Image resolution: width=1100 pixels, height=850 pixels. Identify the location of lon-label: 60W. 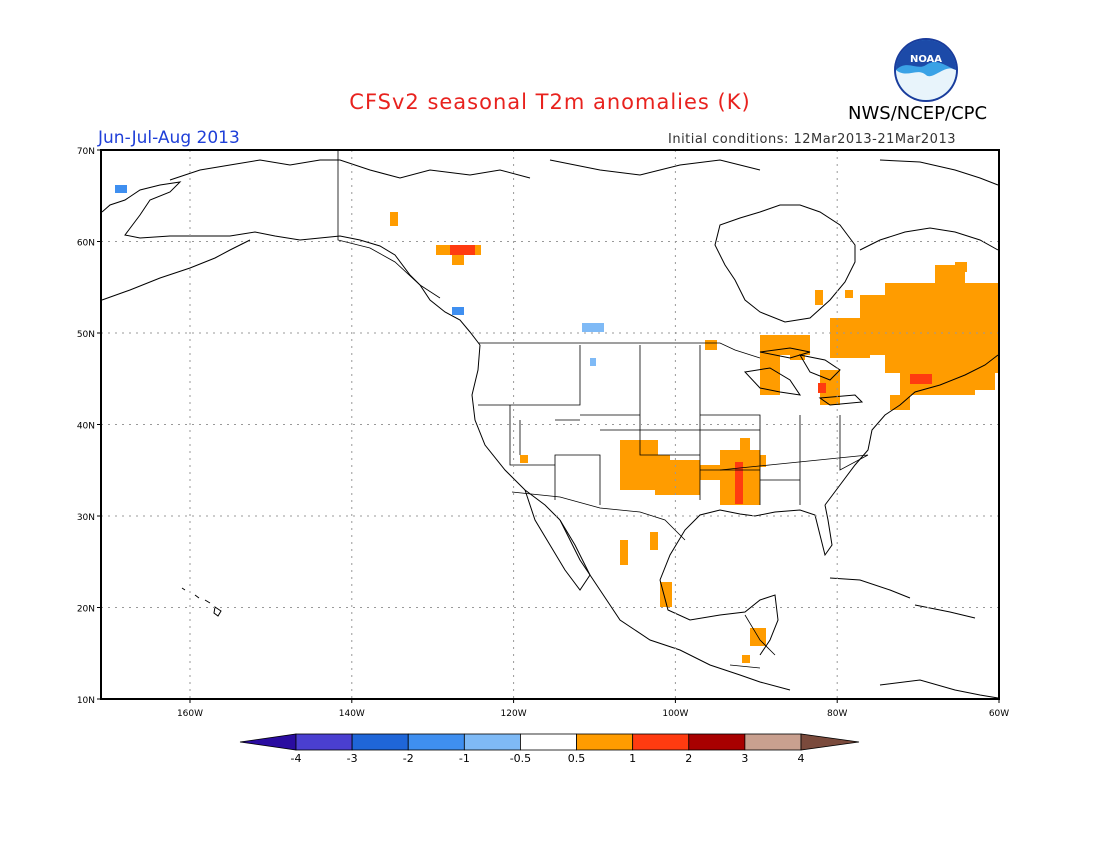
(999, 714).